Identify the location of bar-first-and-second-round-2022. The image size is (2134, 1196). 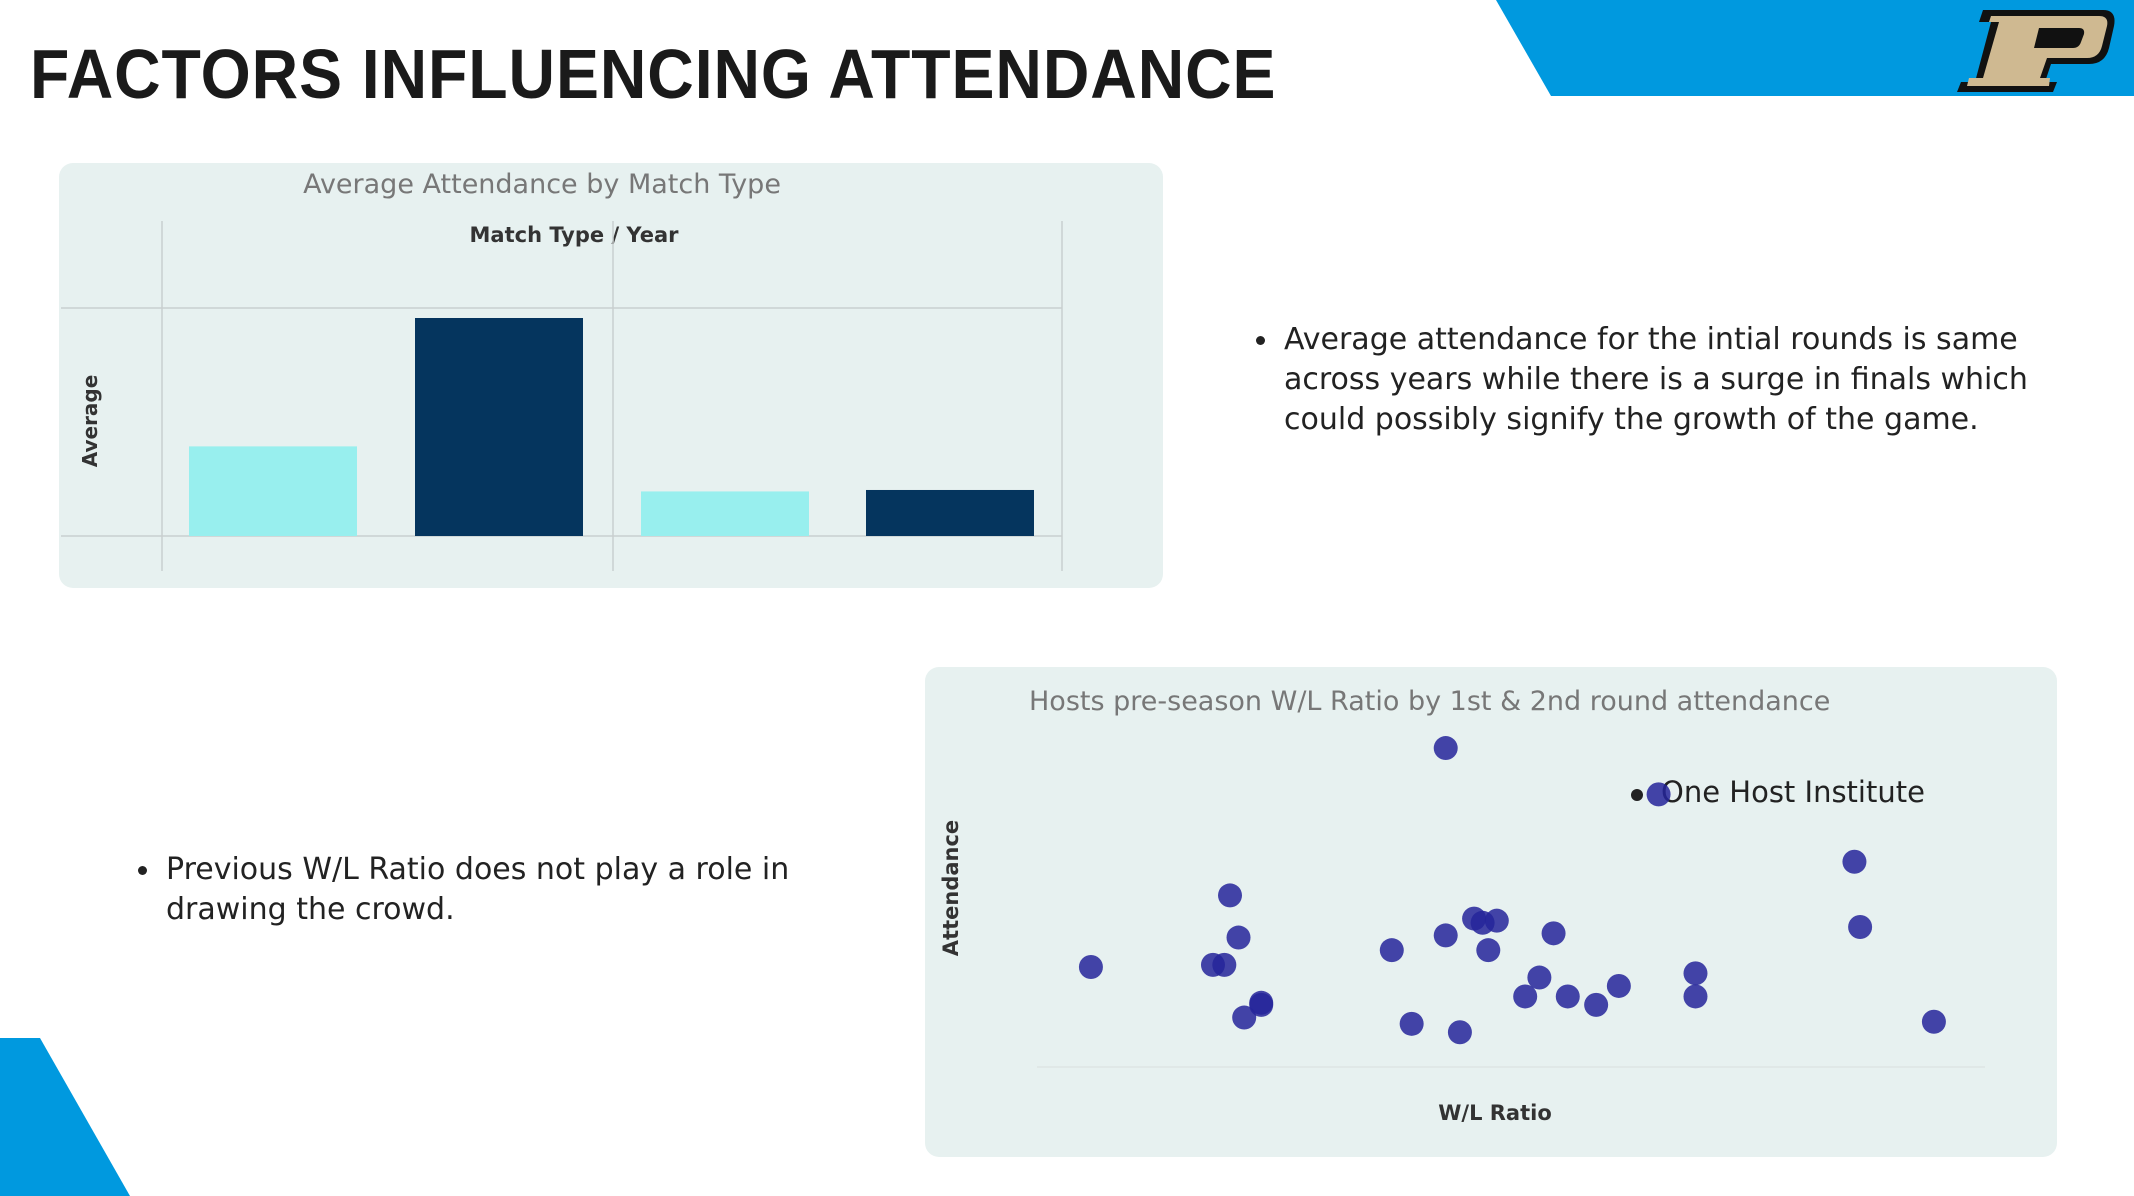
(725, 513).